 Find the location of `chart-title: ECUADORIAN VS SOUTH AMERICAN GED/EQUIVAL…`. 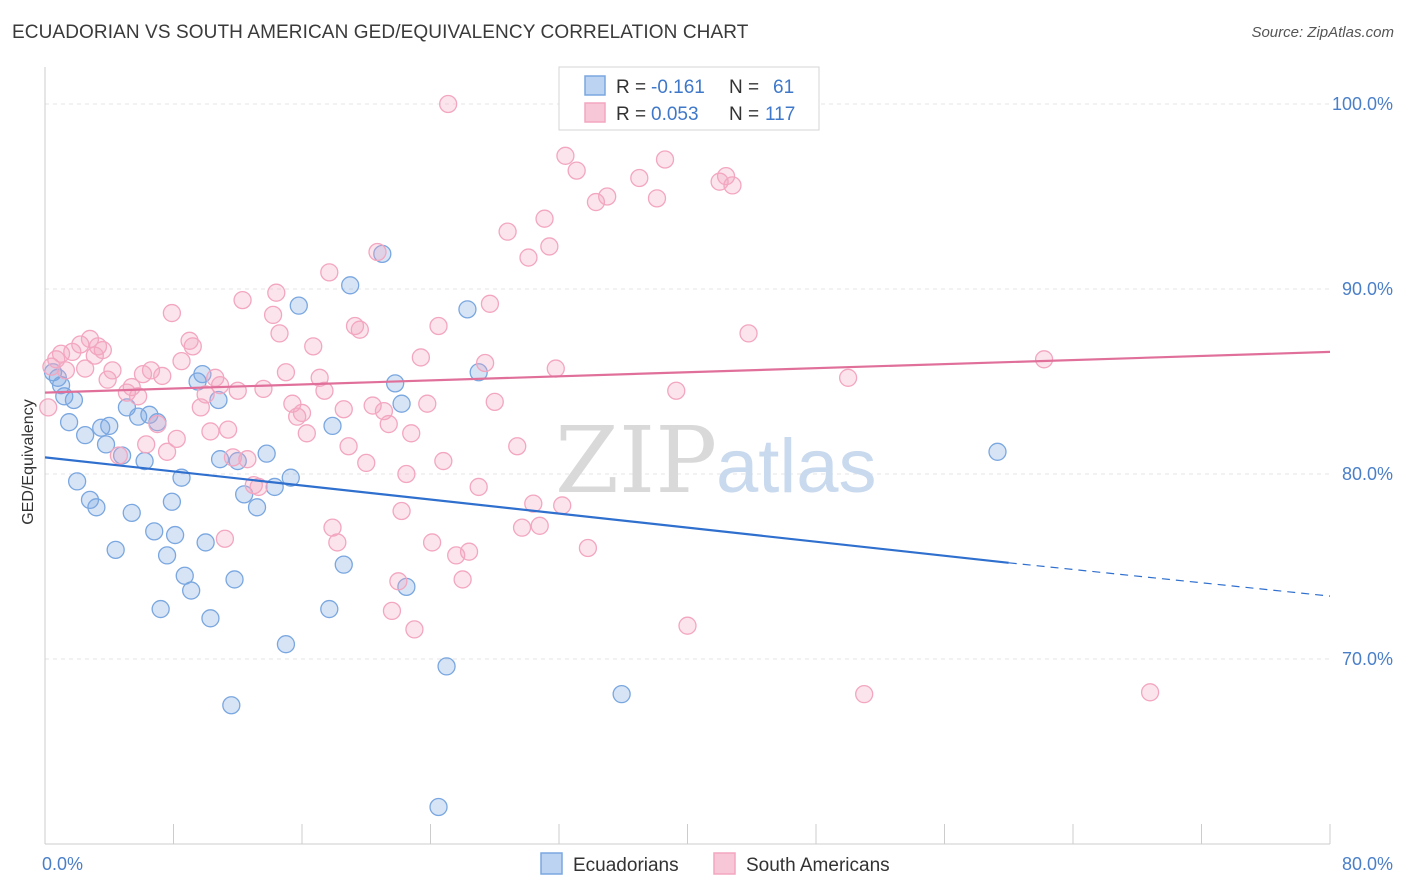

chart-title: ECUADORIAN VS SOUTH AMERICAN GED/EQUIVAL… is located at coordinates (380, 32).